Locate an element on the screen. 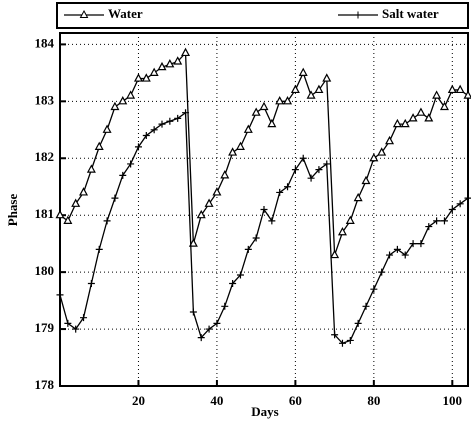 This screenshot has height=421, width=471. x-tick-label: 40 is located at coordinates (216, 400).